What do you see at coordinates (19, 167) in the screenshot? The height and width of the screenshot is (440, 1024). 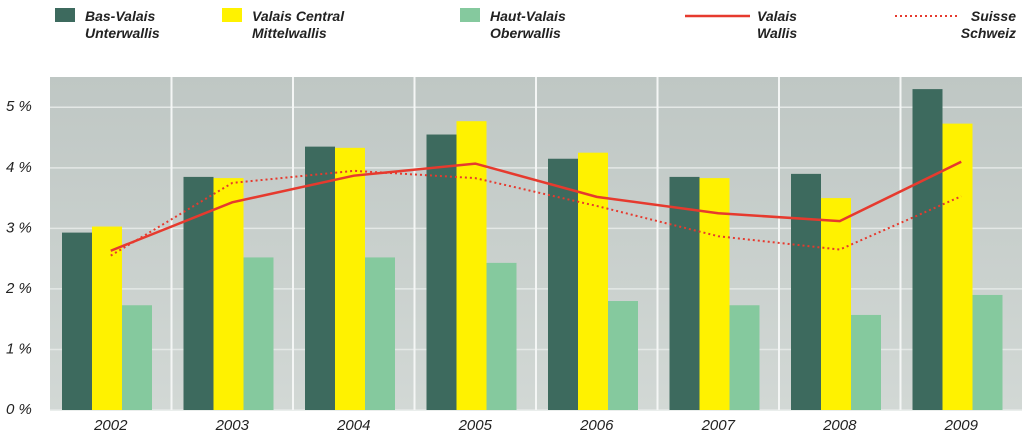 I see `y-tick-label: 4 %` at bounding box center [19, 167].